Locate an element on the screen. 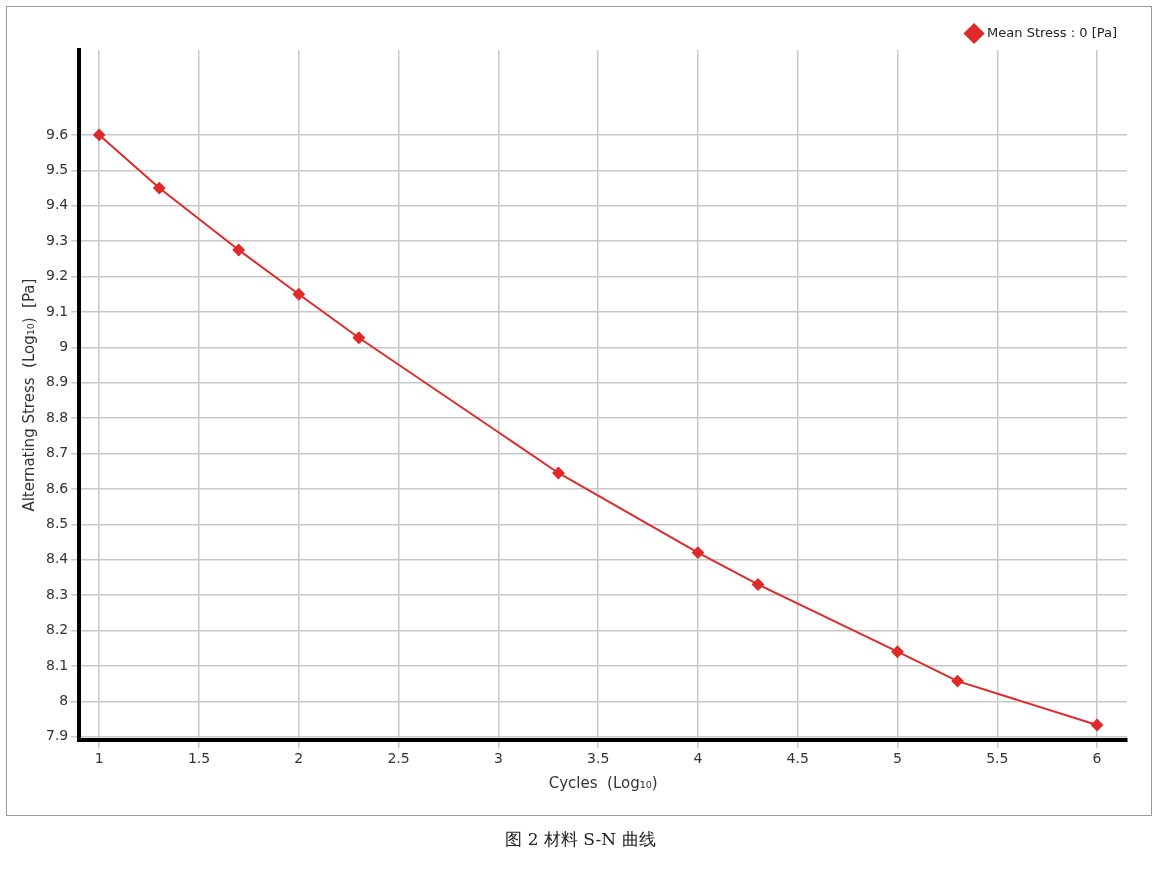  y-tick-label: 8.4 is located at coordinates (57, 558).